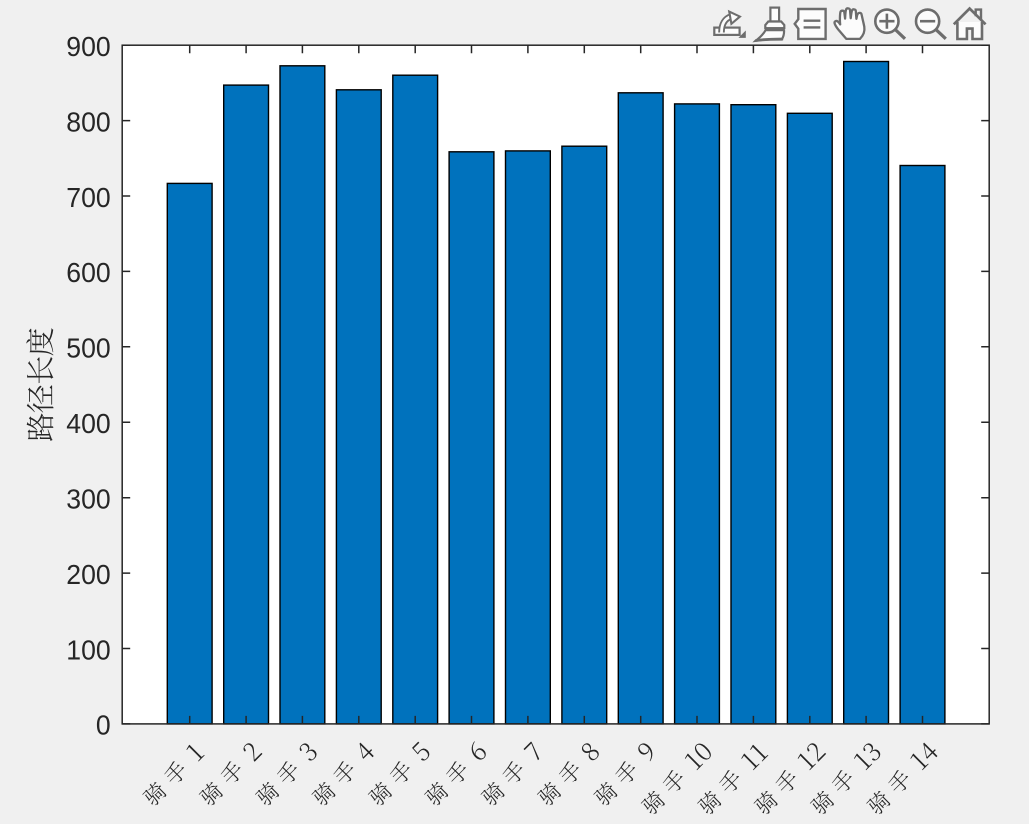 Image resolution: width=1029 pixels, height=824 pixels. I want to click on svg-text: 700, so click(88, 197).